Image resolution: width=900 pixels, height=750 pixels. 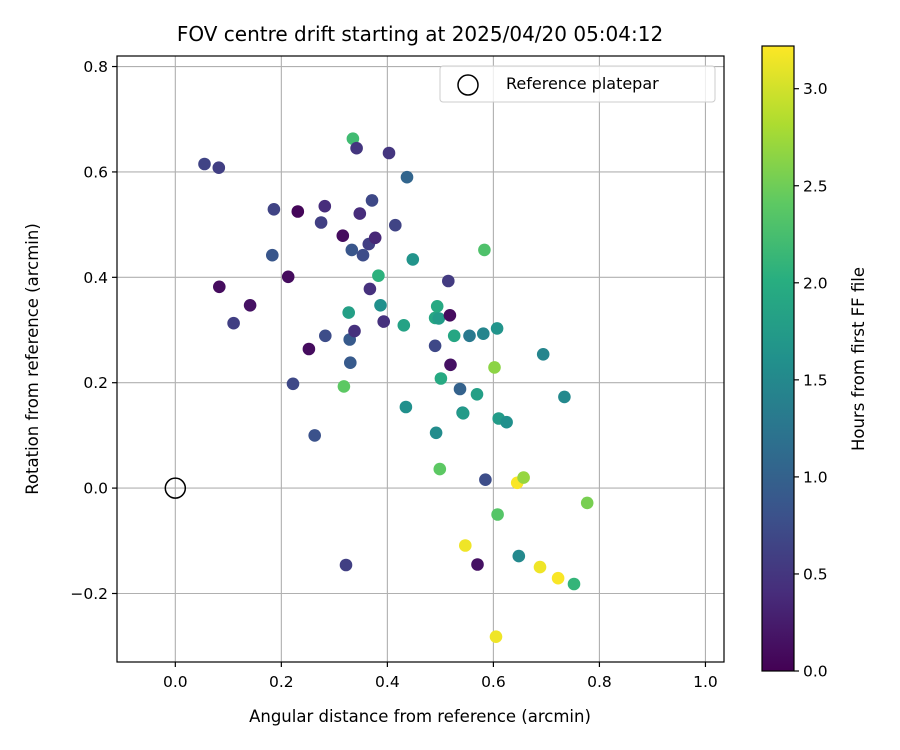 What do you see at coordinates (32, 359) in the screenshot?
I see `y-axis-label: Rotation from reference (arcmin)` at bounding box center [32, 359].